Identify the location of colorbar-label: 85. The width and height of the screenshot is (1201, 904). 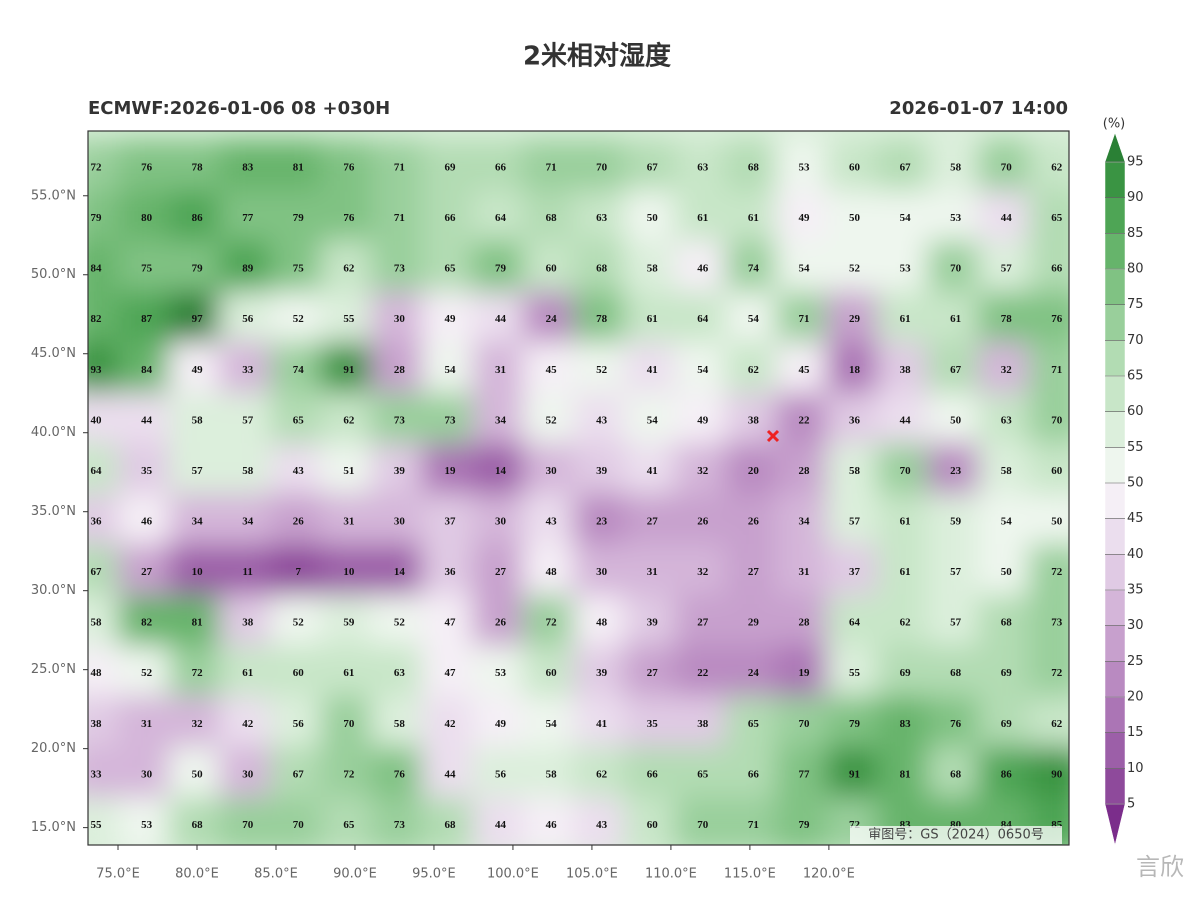
(1135, 233).